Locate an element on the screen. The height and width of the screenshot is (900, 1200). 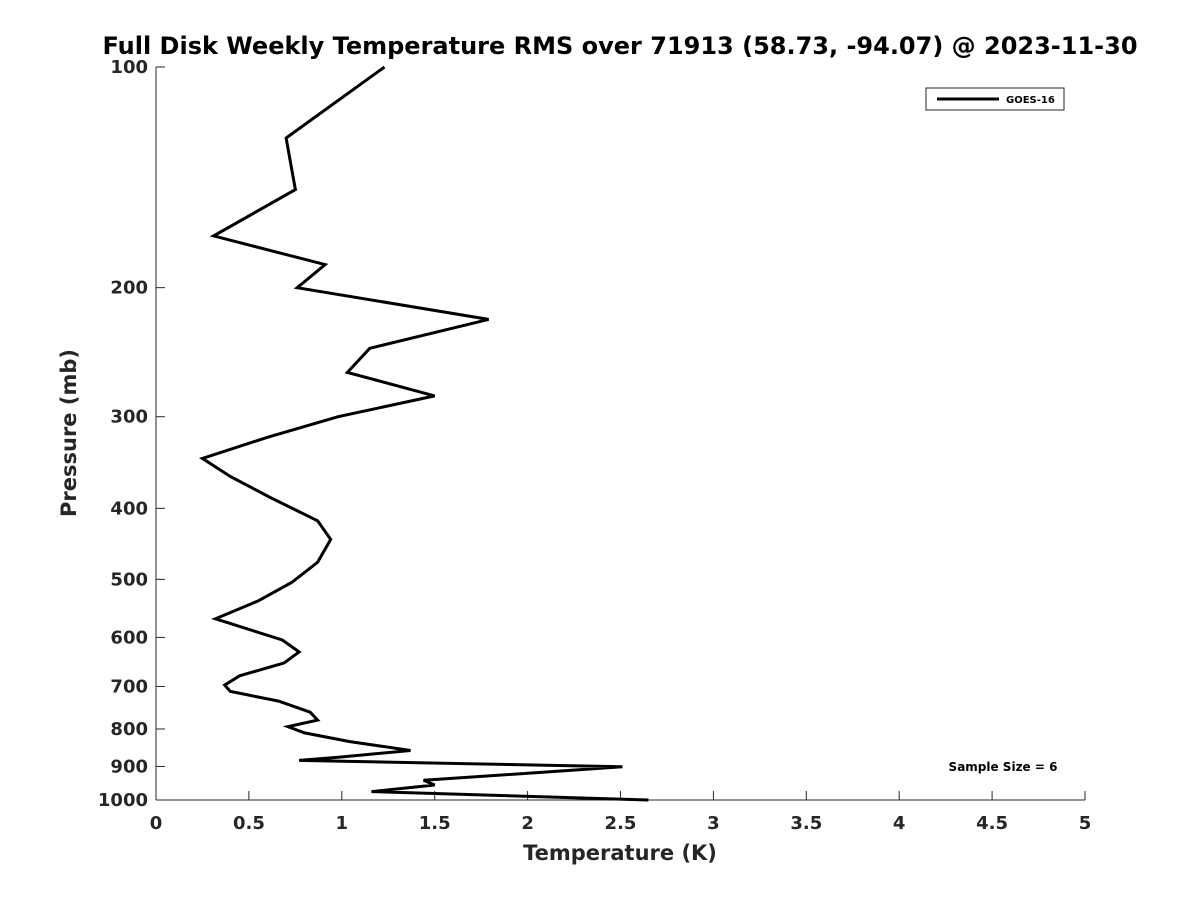
x-tick-label: 1.5 is located at coordinates (435, 823).